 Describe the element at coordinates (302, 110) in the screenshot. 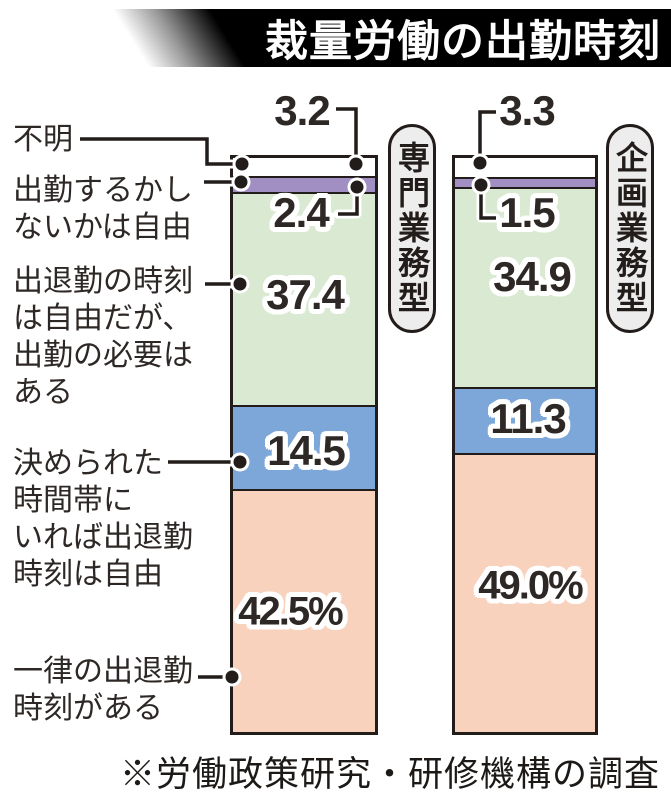

I see `value-label-senmon-unknown: 3.2` at that location.